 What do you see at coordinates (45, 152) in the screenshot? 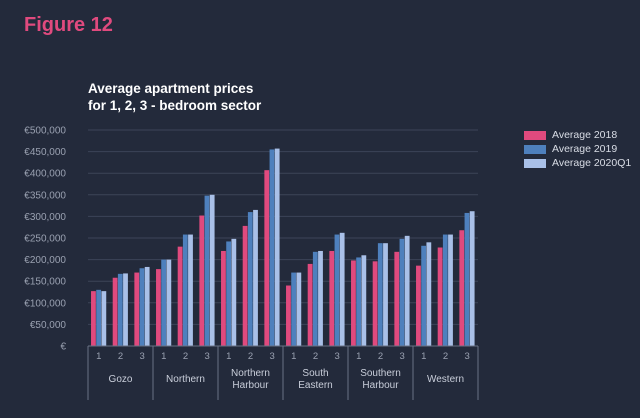
I see `y-tick-label: €450,000` at bounding box center [45, 152].